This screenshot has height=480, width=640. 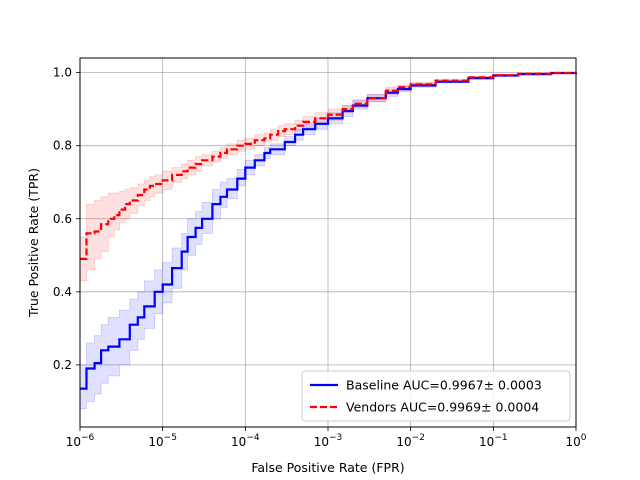 What do you see at coordinates (62, 365) in the screenshot?
I see `y-tick-label: 0.2` at bounding box center [62, 365].